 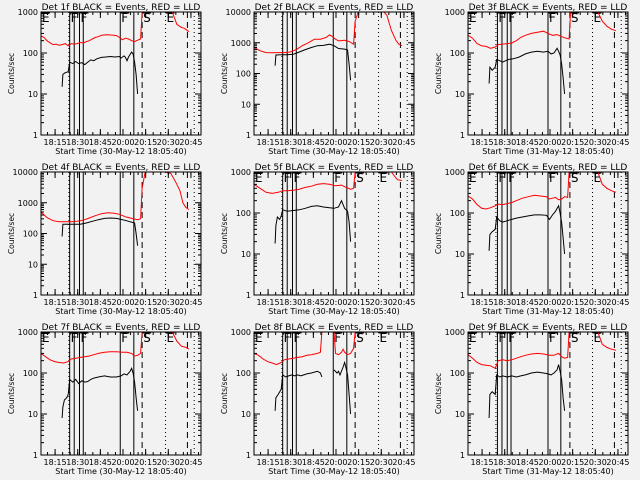 I want to click on panel-title: Det 3f BLACK = Events, RED = LLD, so click(x=548, y=8).